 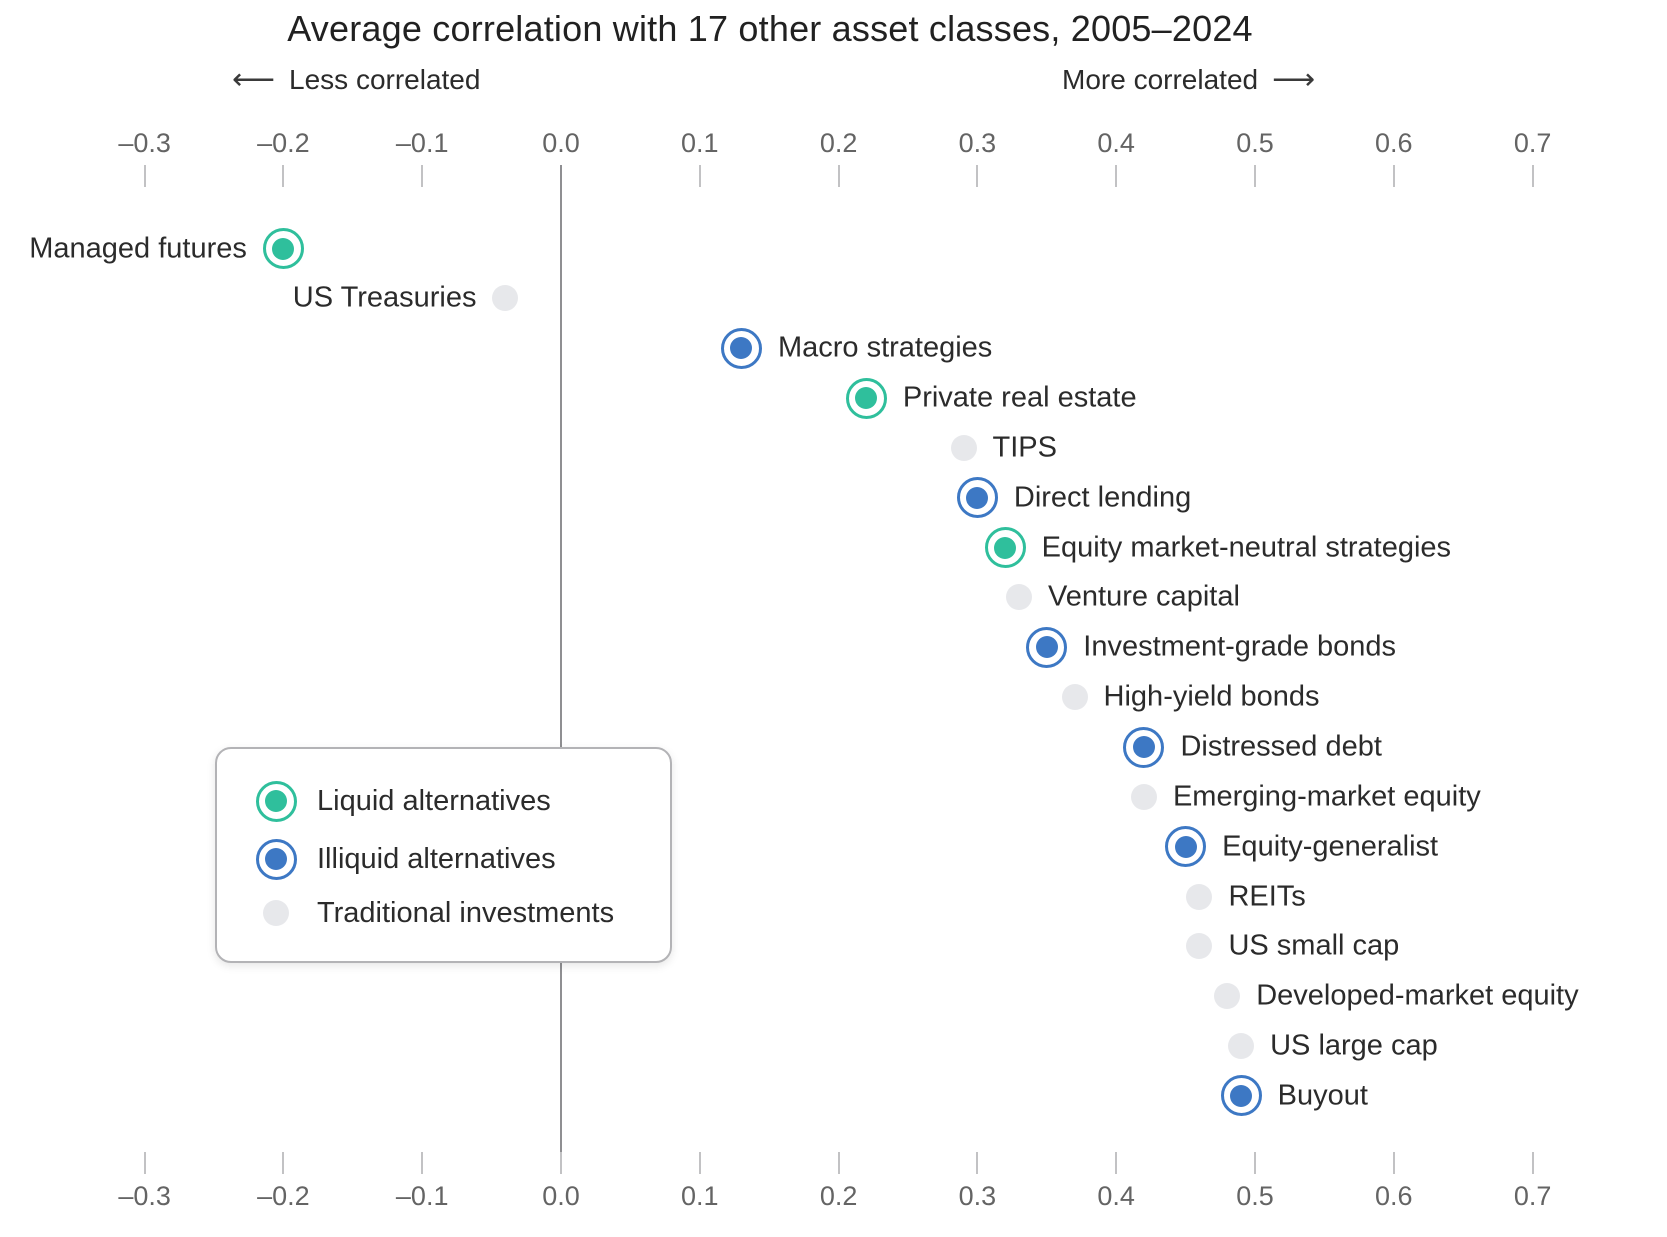 I want to click on data-point-label: Buyout, so click(x=1322, y=1095).